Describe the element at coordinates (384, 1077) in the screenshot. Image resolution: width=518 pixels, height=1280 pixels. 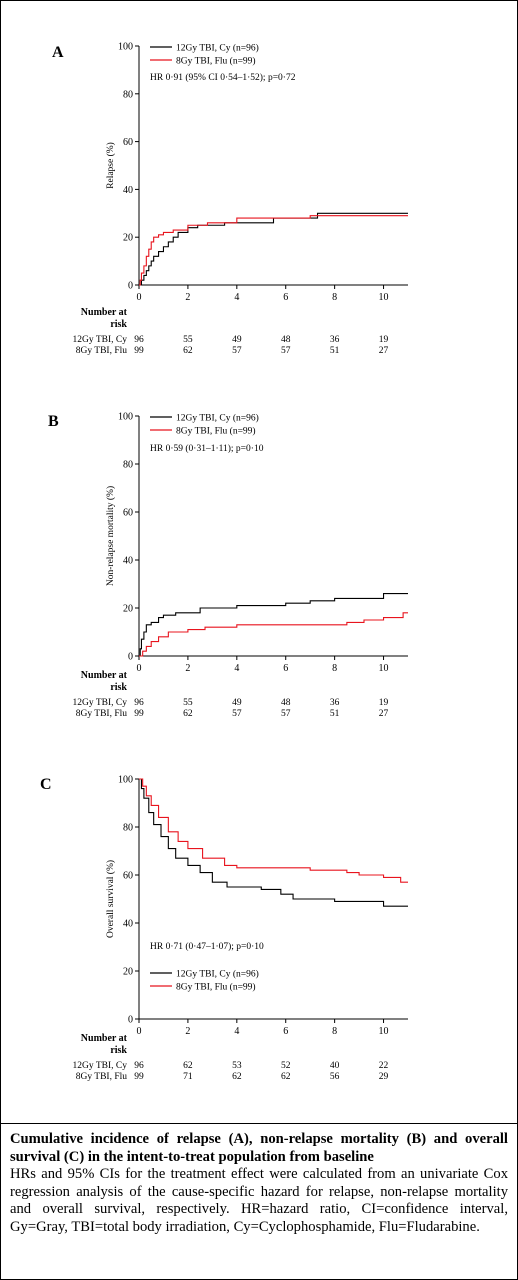
I see `risk-value: 29` at that location.